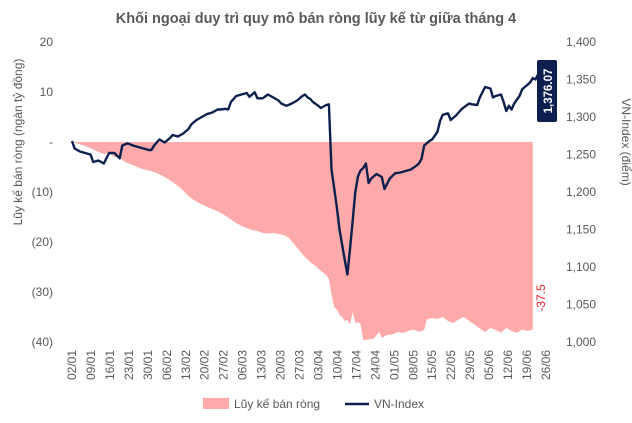 This screenshot has height=423, width=632. Describe the element at coordinates (581, 155) in the screenshot. I see `right-tick-label: 1,250` at that location.